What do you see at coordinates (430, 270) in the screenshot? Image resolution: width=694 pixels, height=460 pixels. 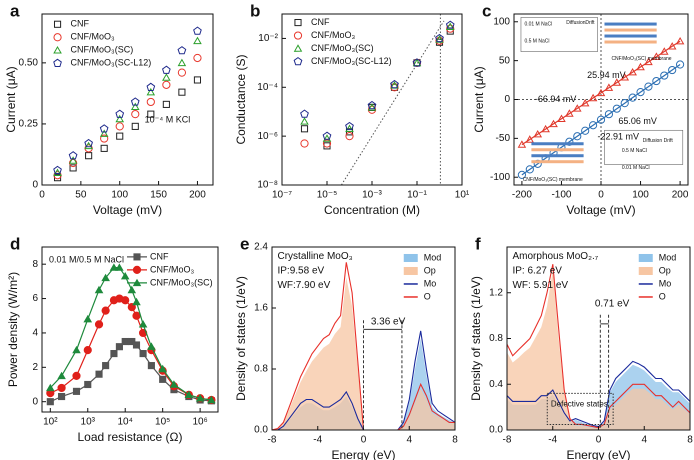 I see `legend-label: Op` at bounding box center [430, 270].